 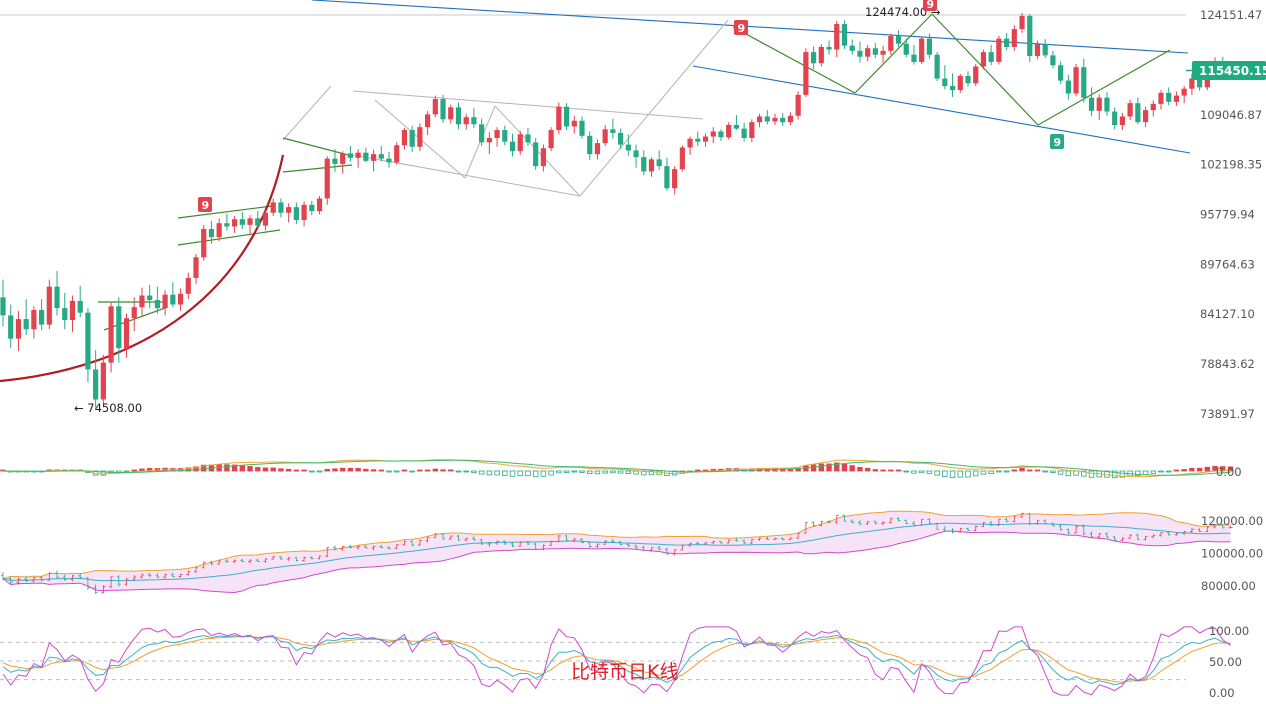 I want to click on macd-axis: 0.00, so click(x=1229, y=472).